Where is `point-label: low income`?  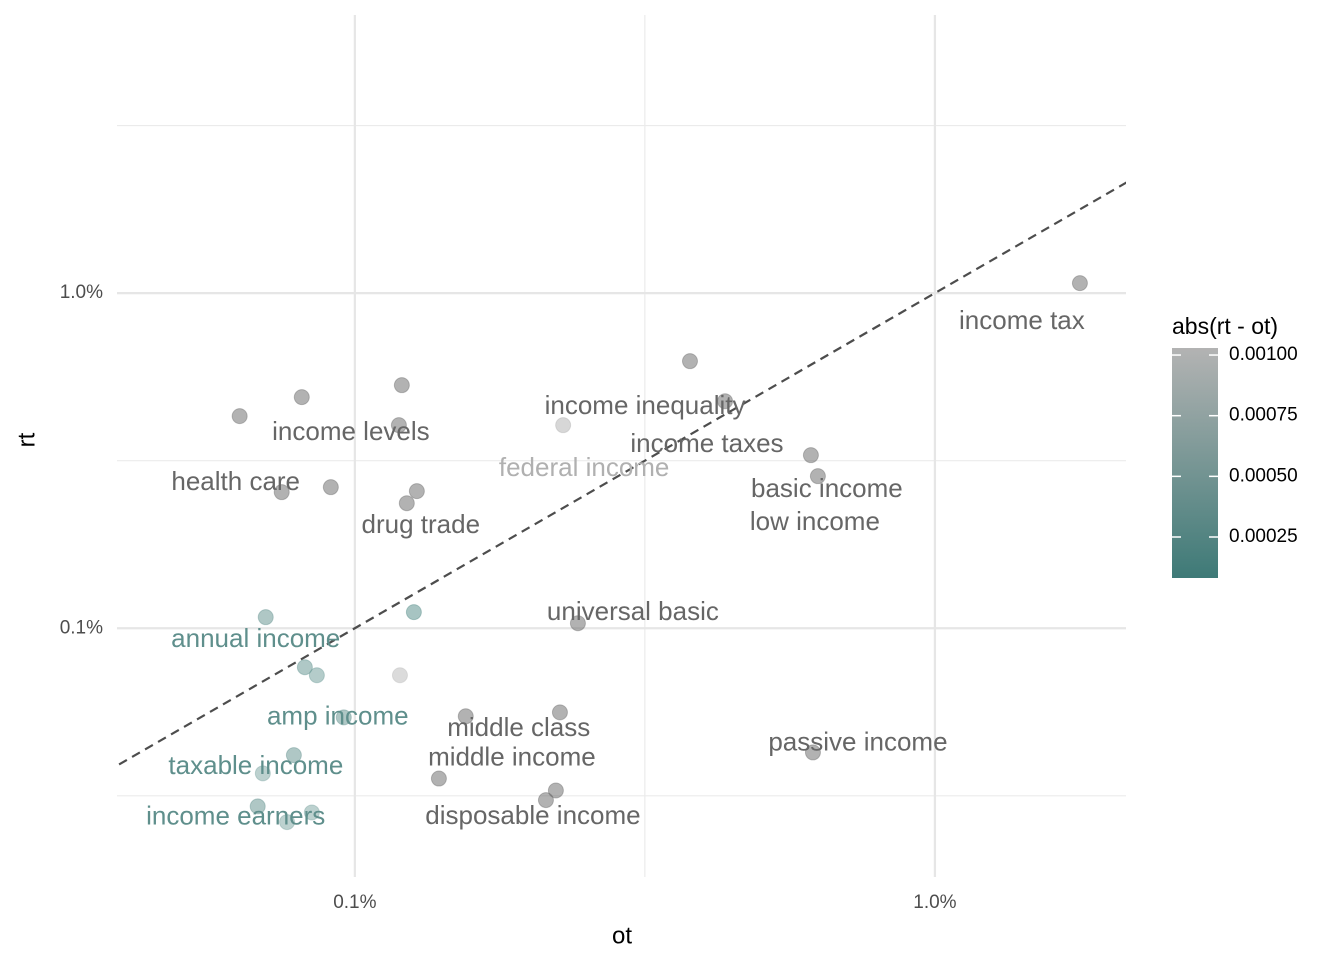
point-label: low income is located at coordinates (815, 521).